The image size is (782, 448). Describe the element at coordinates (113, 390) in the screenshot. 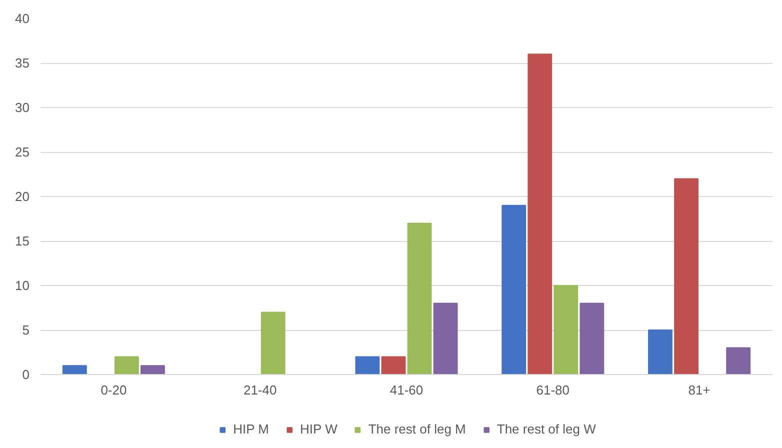

I see `x-tick-label: 0-20` at that location.